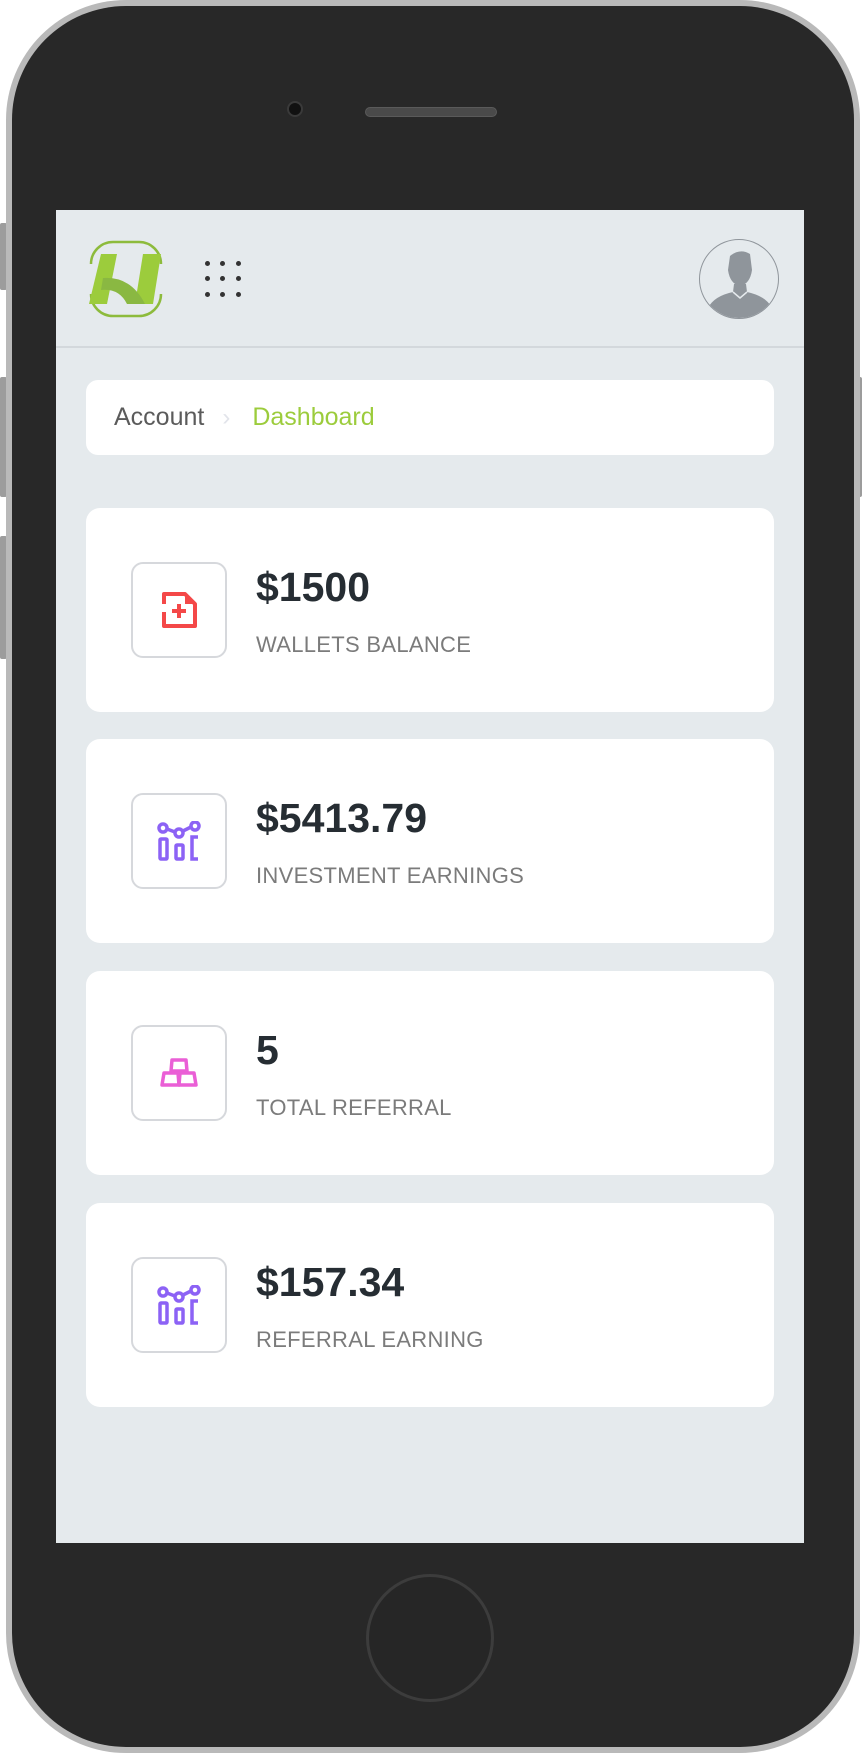  What do you see at coordinates (364, 644) in the screenshot?
I see `card-label: WALLETS BALANCE` at bounding box center [364, 644].